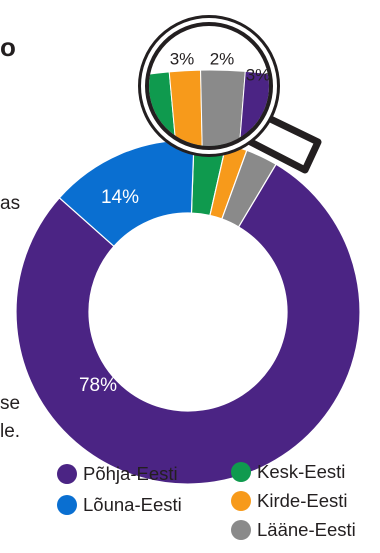  I want to click on data-label-l-una-eesti: 14%, so click(120, 197).